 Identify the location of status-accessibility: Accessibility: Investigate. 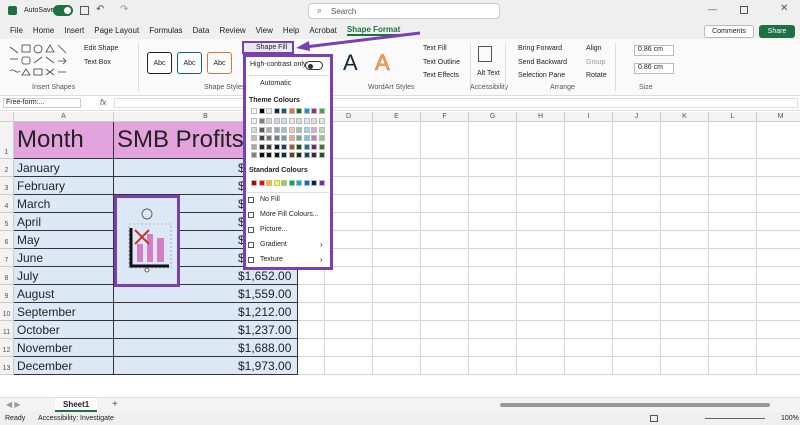
(76, 418).